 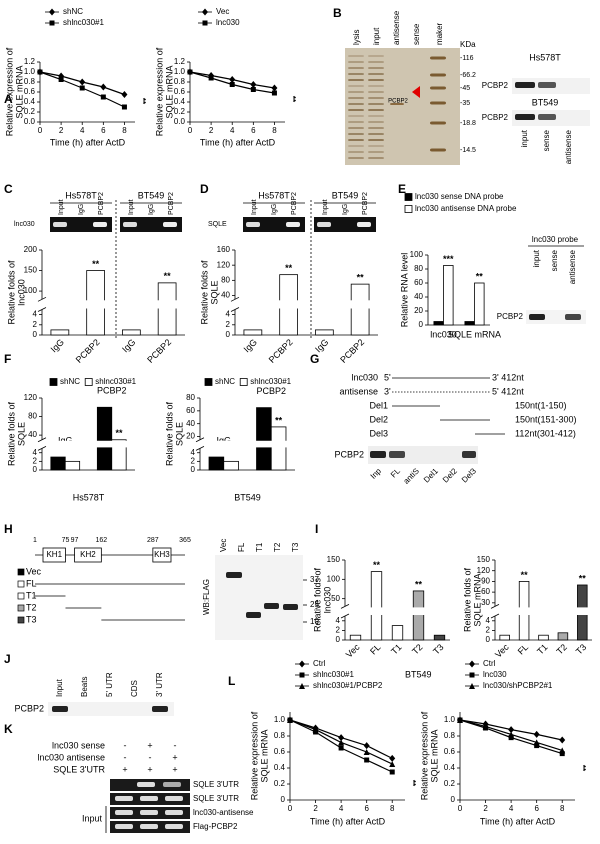 What do you see at coordinates (484, 570) in the screenshot?
I see `y-tick-label: 120` at bounding box center [484, 570].